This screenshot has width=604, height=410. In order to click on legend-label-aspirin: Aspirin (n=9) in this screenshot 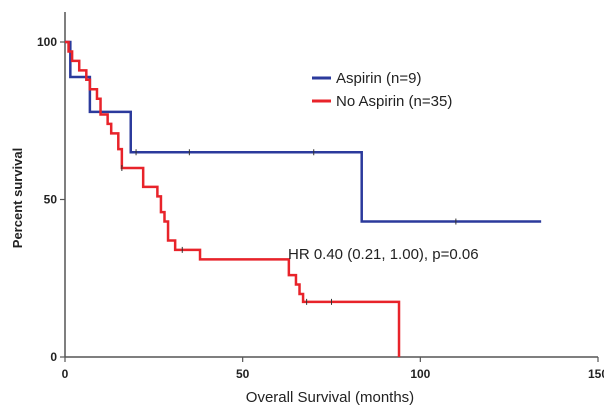, I will do `click(378, 78)`.